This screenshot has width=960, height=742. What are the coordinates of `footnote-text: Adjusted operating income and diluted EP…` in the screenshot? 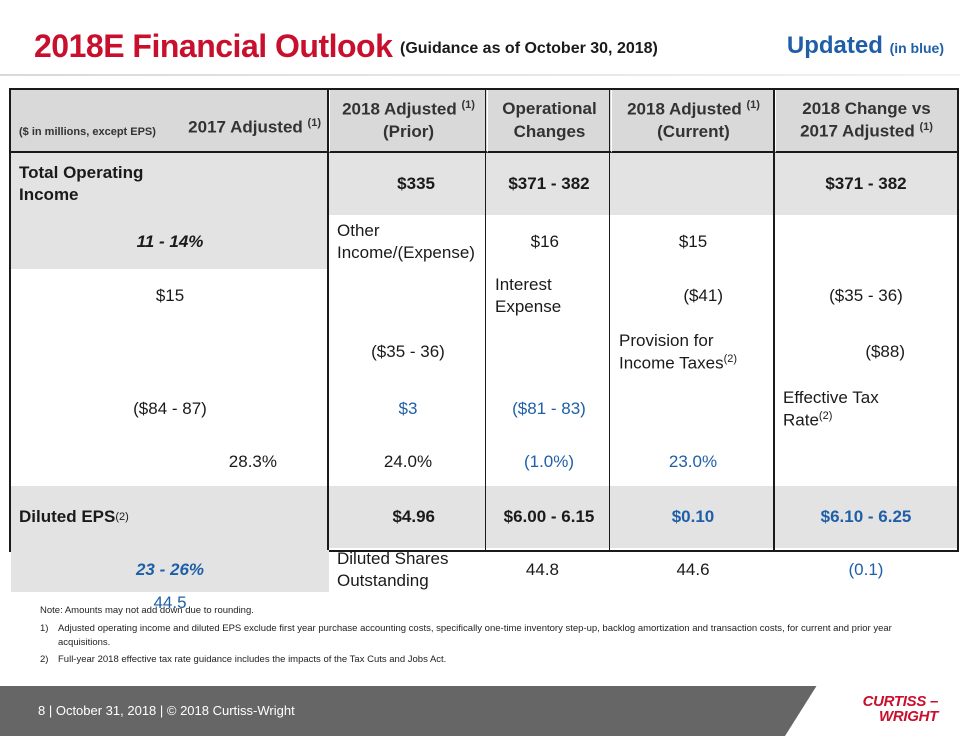 It's located at (475, 635).